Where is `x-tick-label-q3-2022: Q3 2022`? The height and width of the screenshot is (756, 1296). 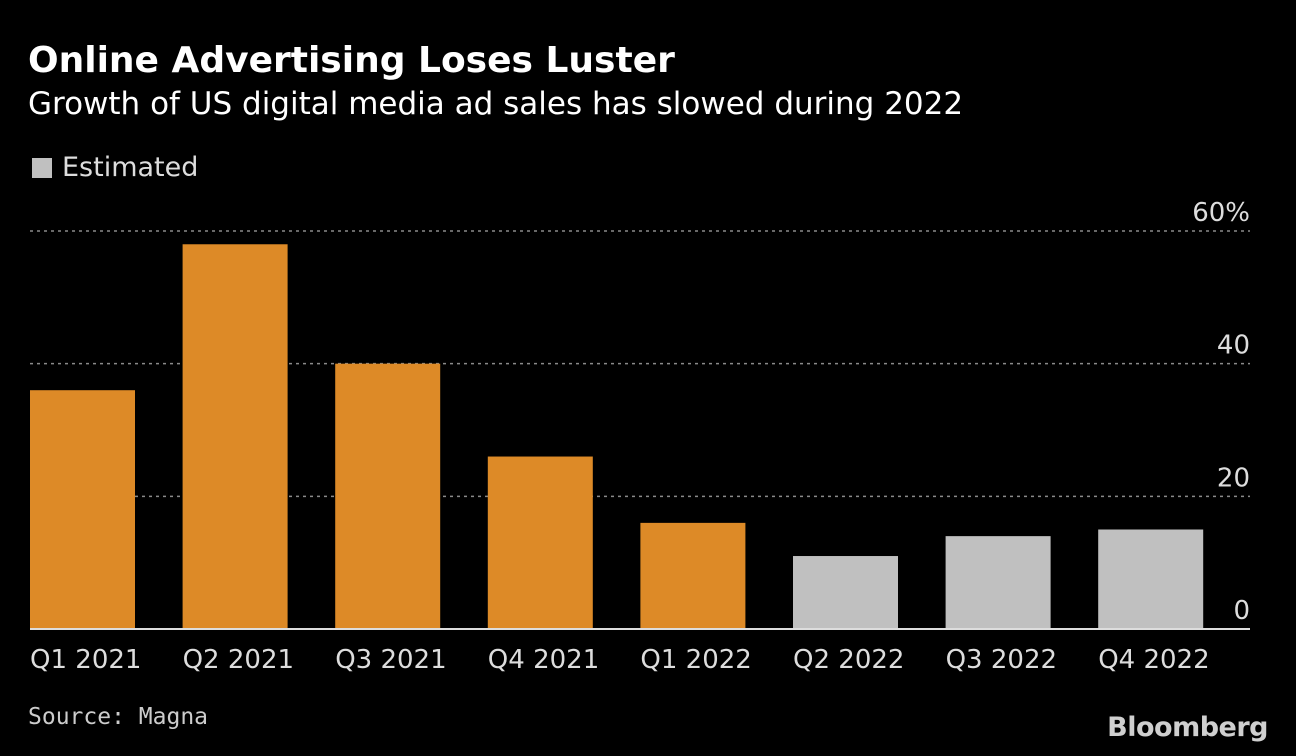 x-tick-label-q3-2022: Q3 2022 is located at coordinates (1001, 660).